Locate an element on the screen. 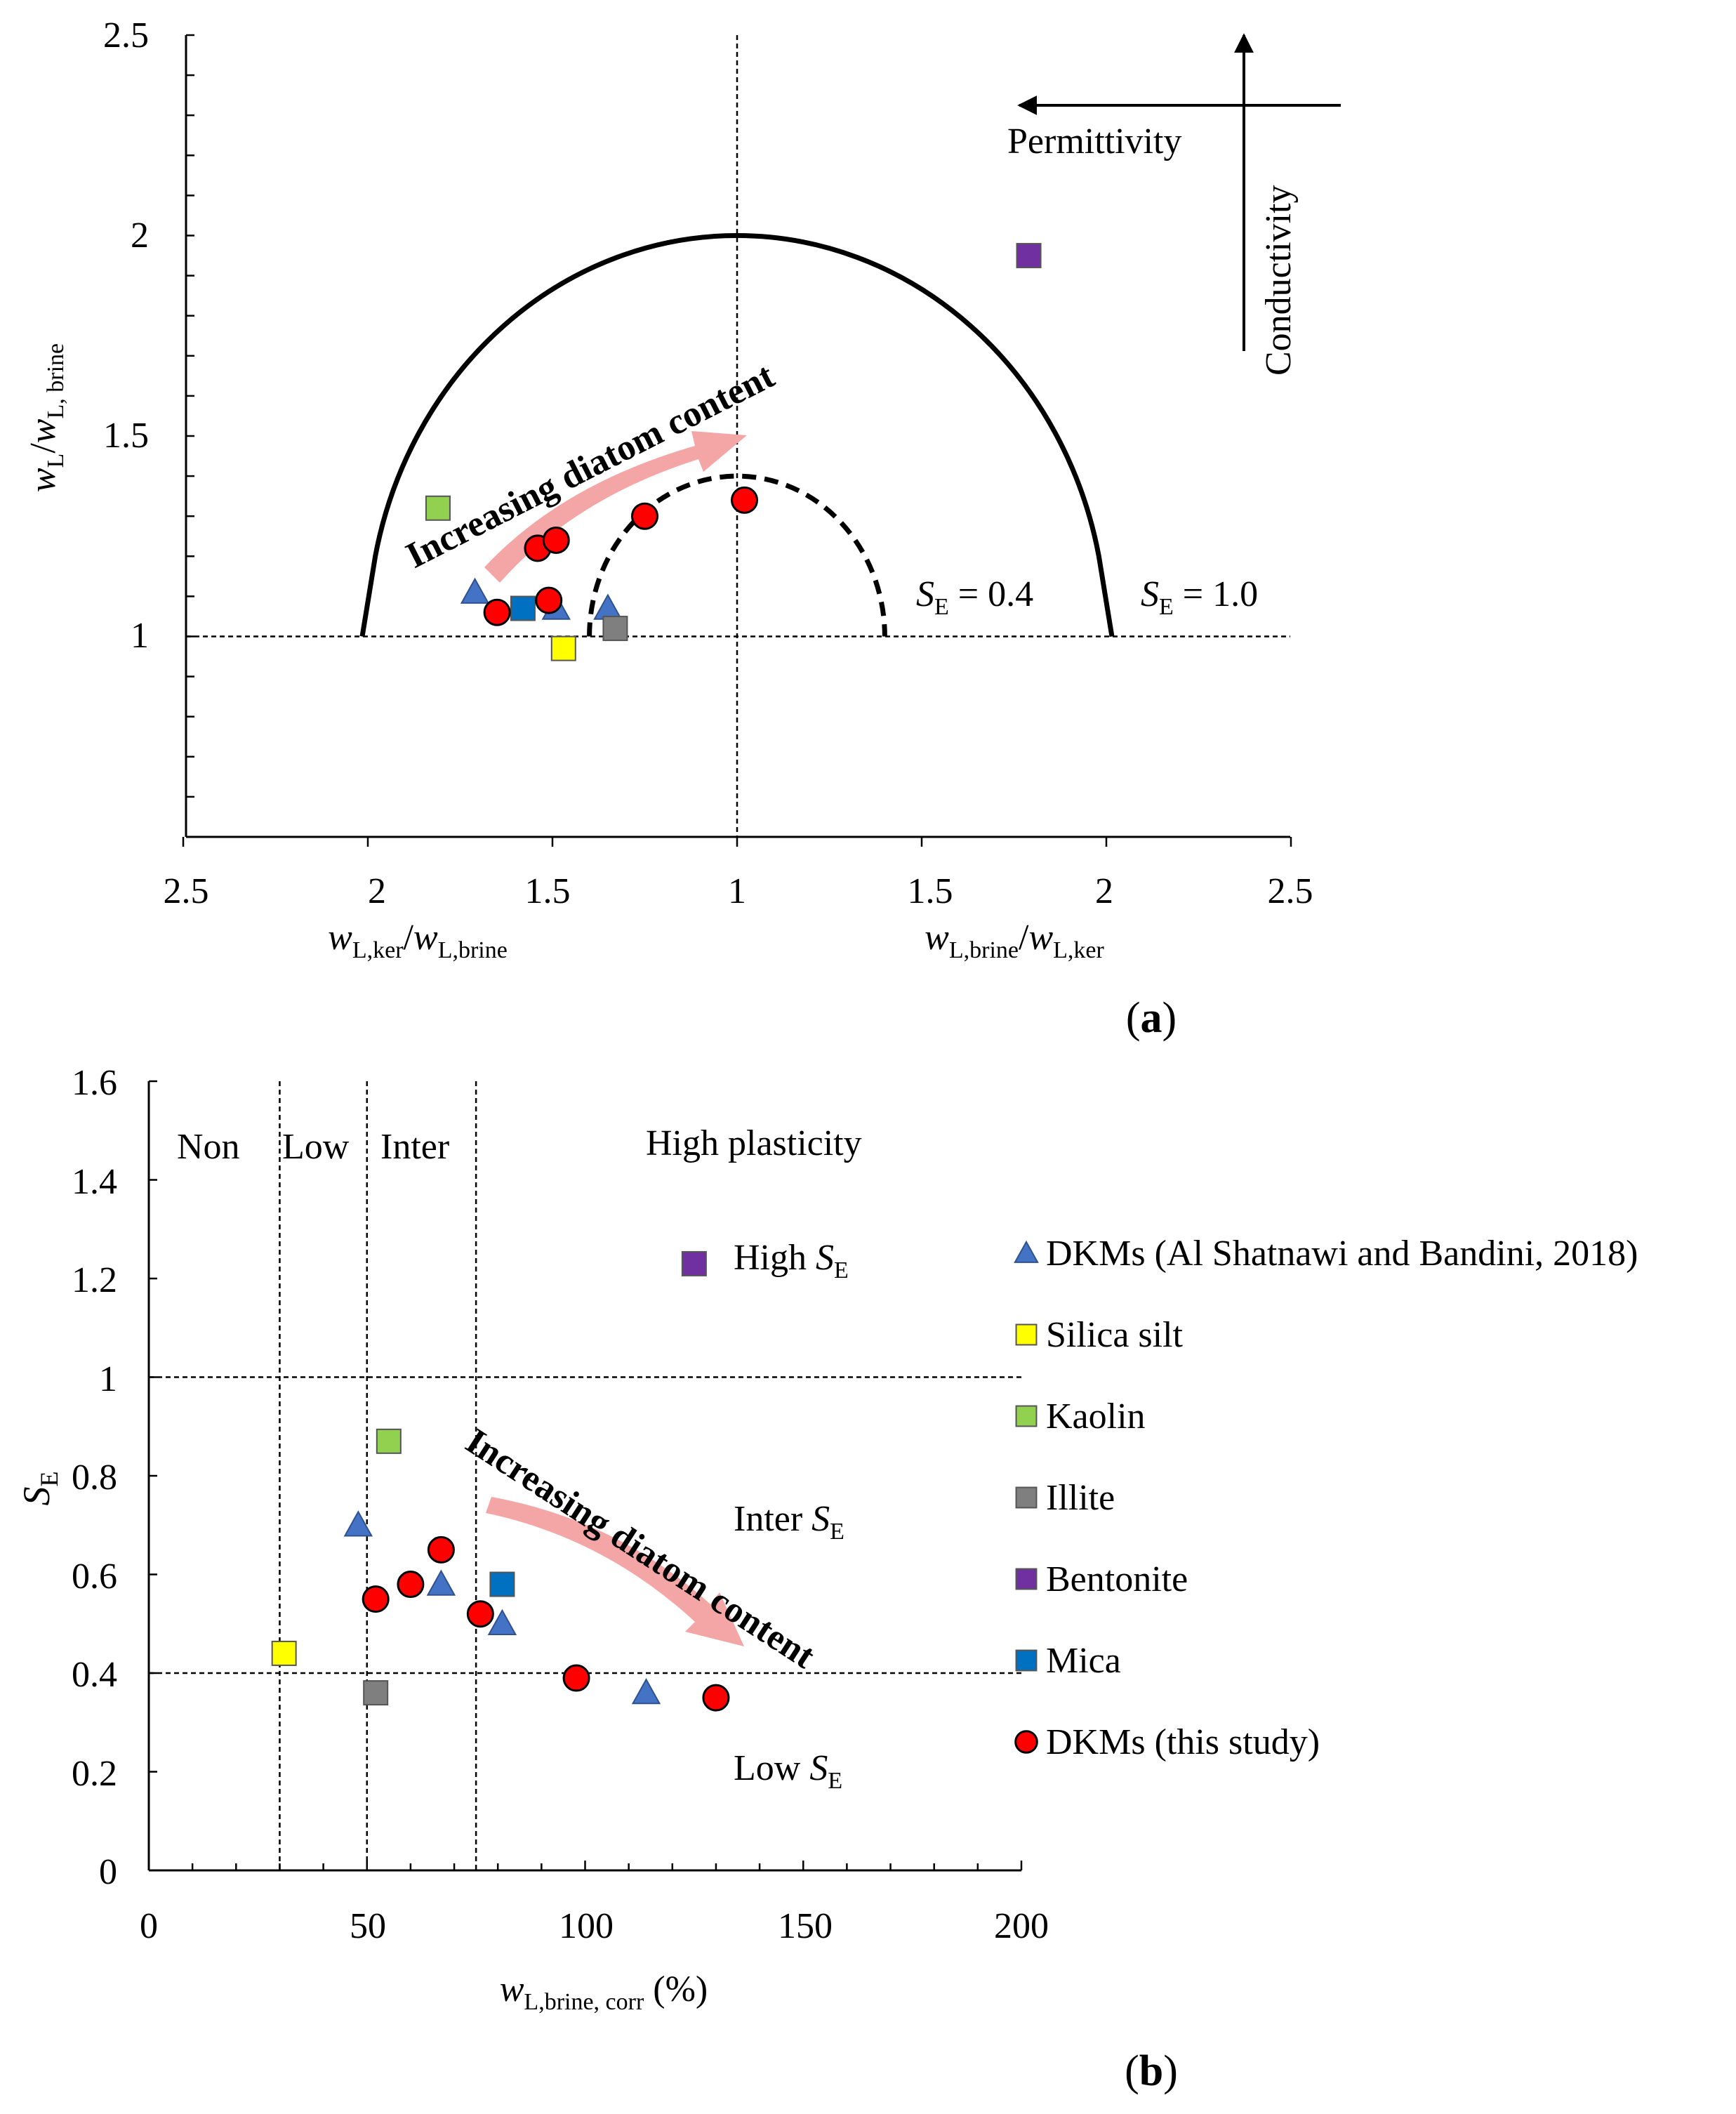 This screenshot has height=2114, width=1736. conductivity-label: Conductivity is located at coordinates (1279, 280).